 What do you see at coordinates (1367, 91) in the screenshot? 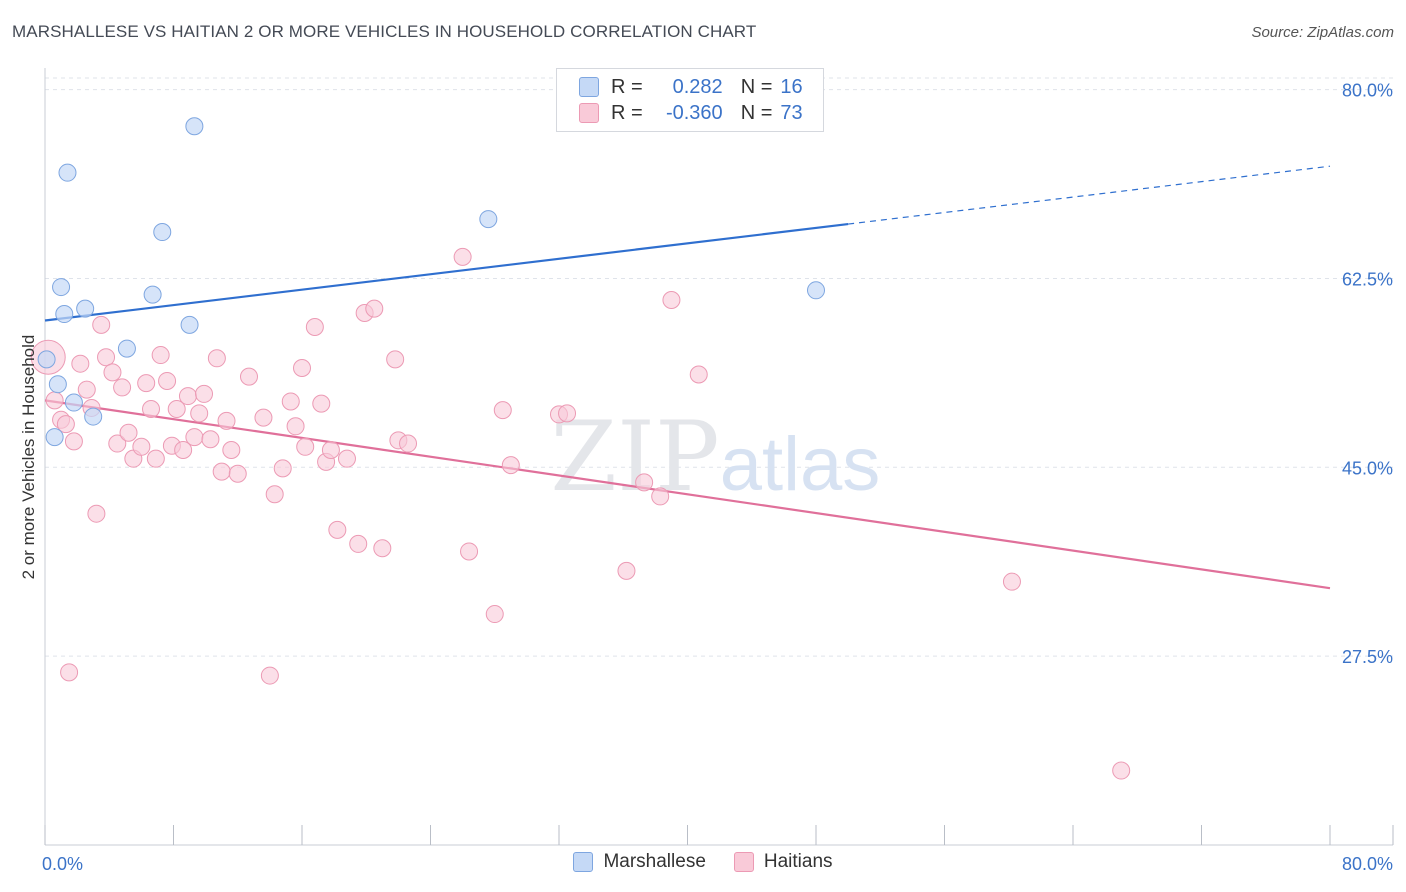
I see `y-tick-label: 80.0%` at bounding box center [1367, 91].